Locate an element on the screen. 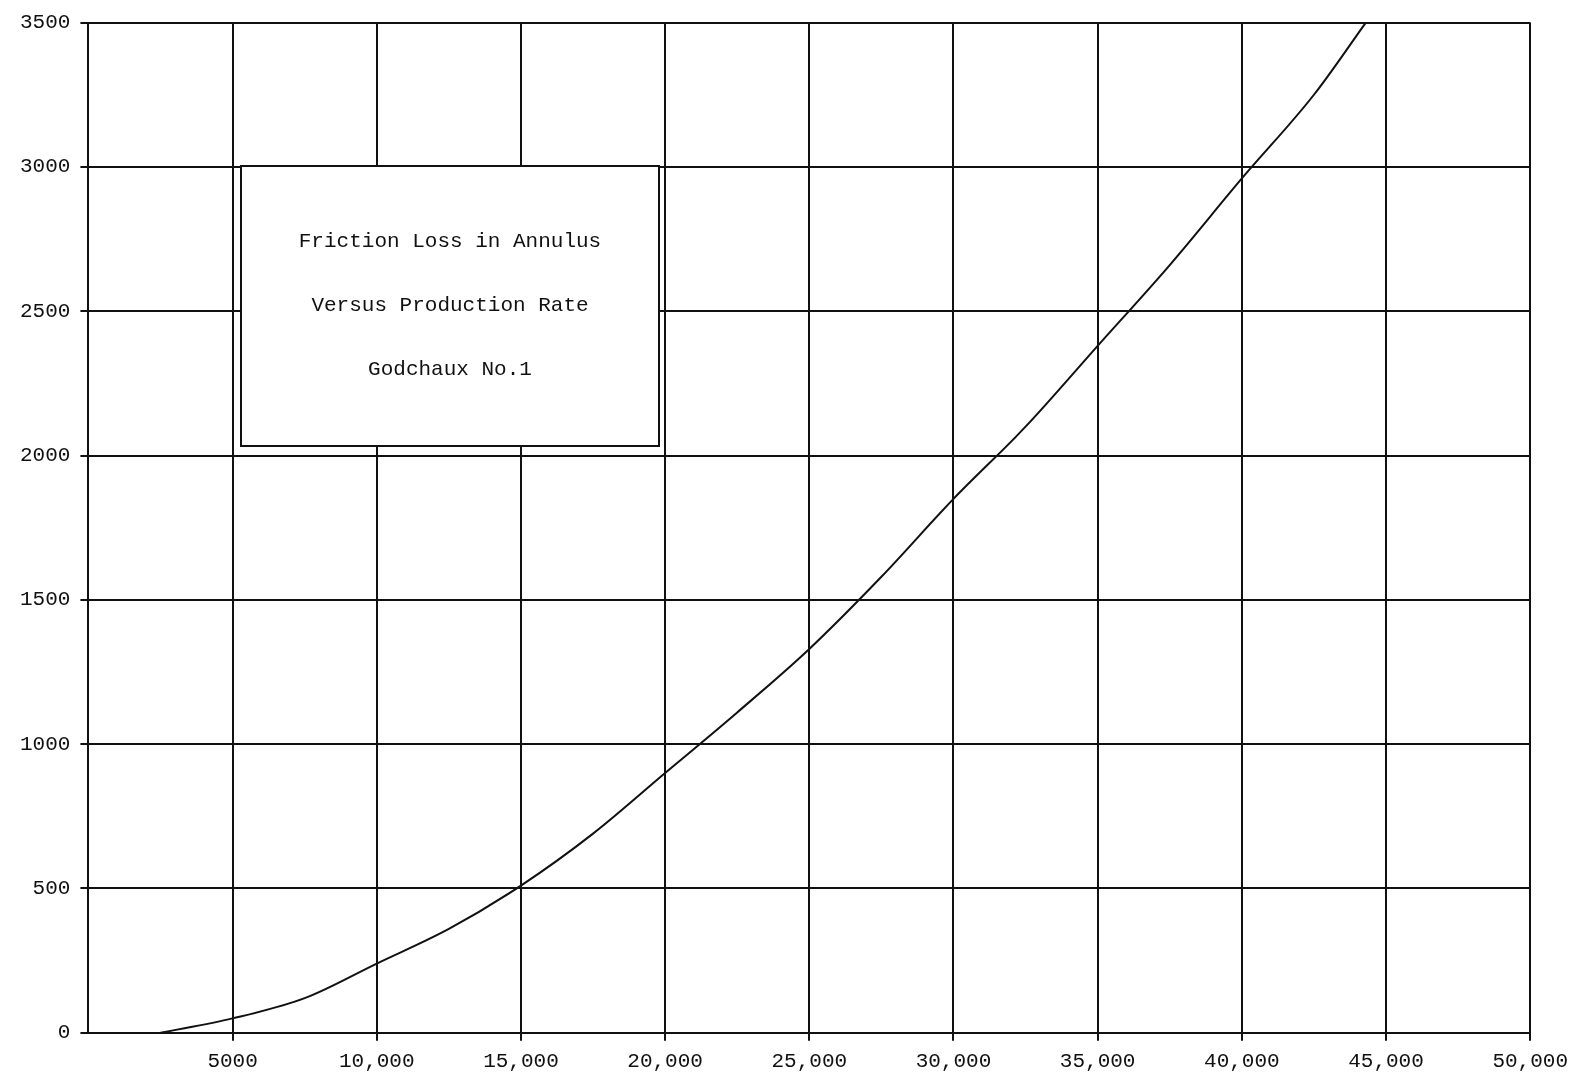  x-tick-label: 30,000 is located at coordinates (953, 1061).